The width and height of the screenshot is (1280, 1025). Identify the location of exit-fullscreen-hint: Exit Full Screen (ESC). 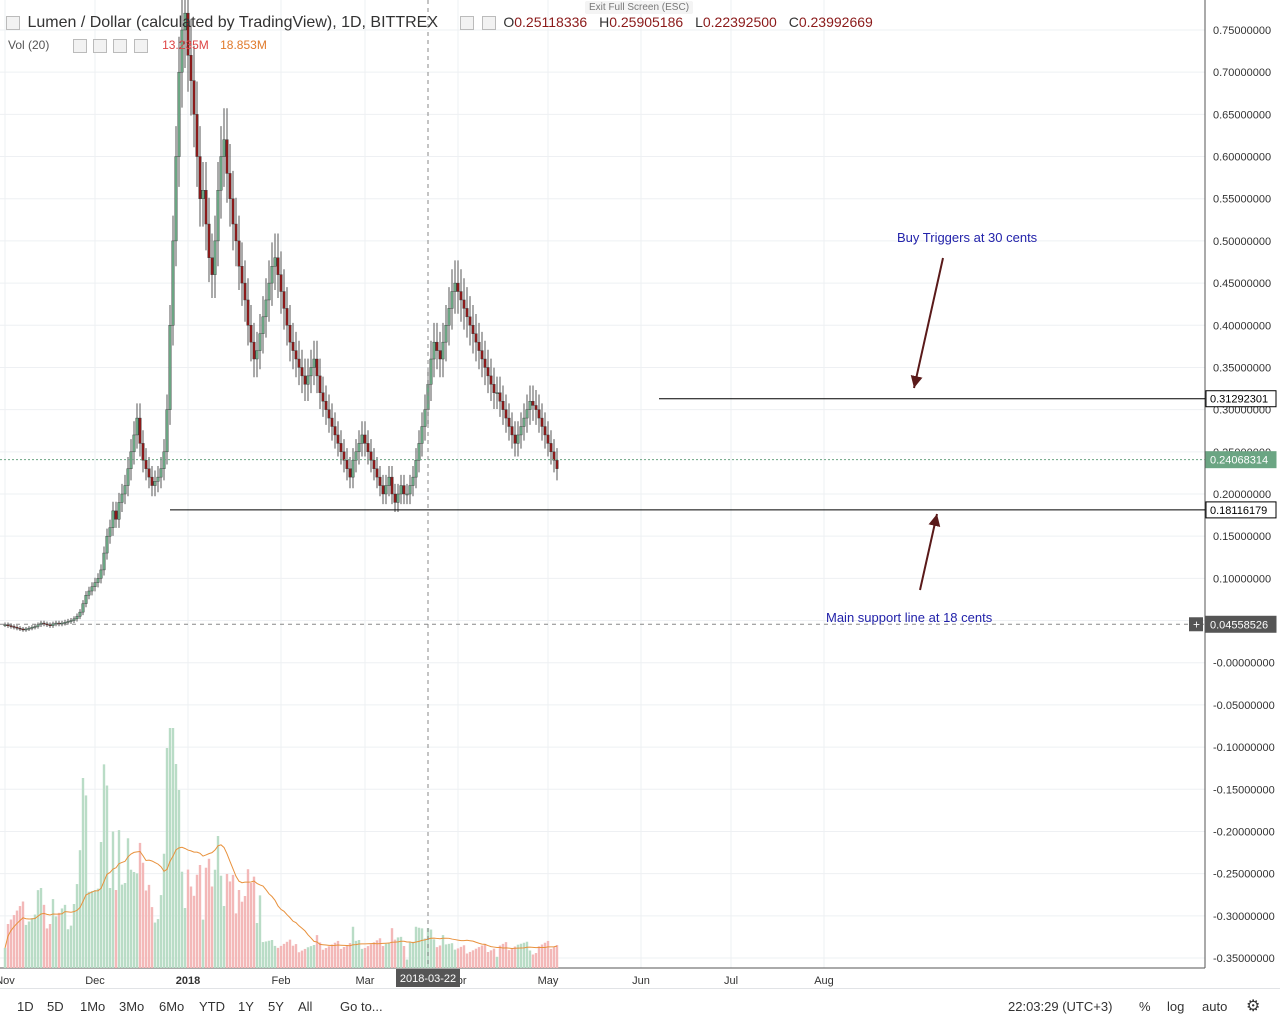
(639, 7).